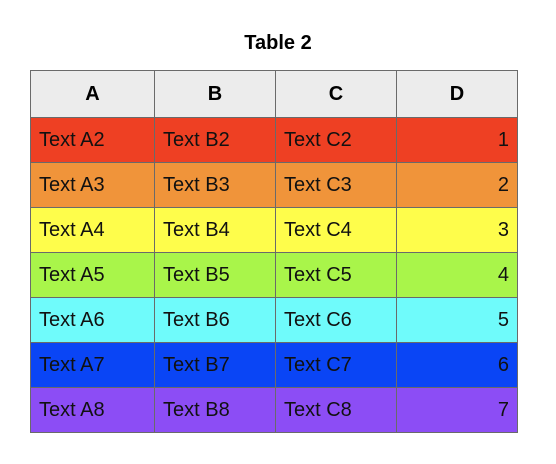  I want to click on cell-a: Text A2, so click(92, 140).